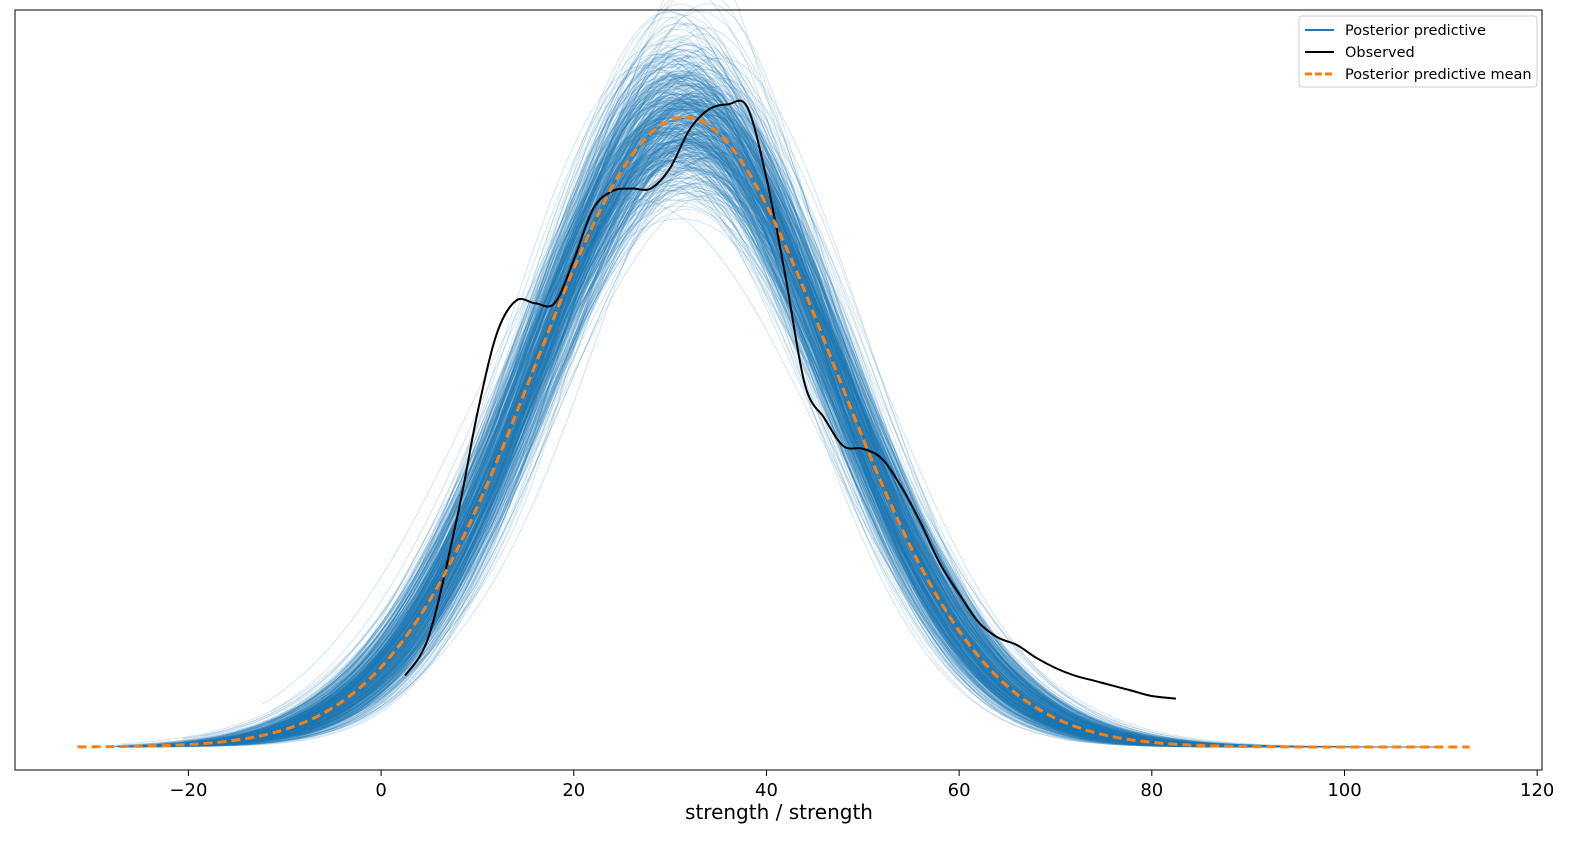 The width and height of the screenshot is (1589, 844). I want to click on x-axis-label: strength / strength, so click(779, 812).